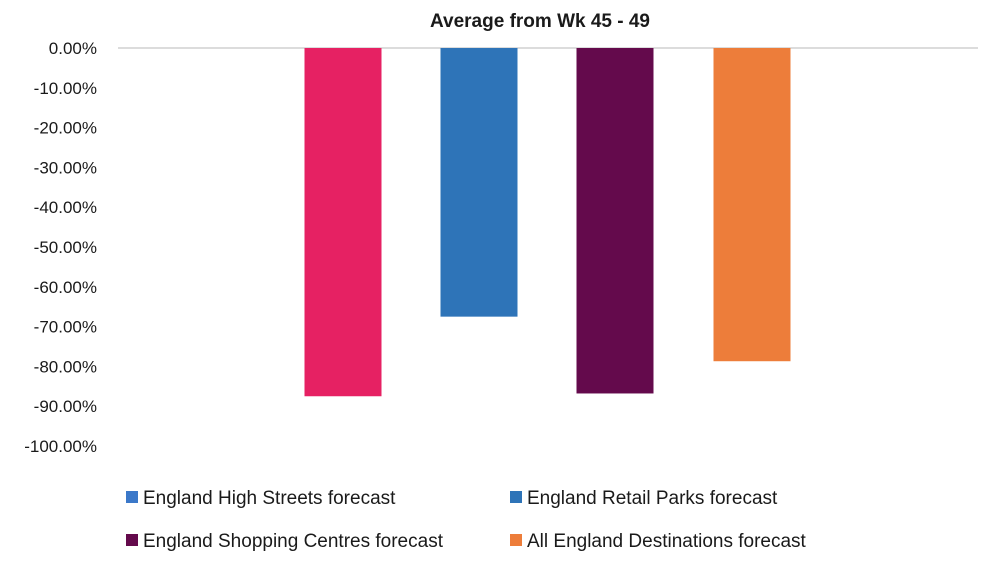  Describe the element at coordinates (60, 446) in the screenshot. I see `y-tick-label: -100.00%` at that location.